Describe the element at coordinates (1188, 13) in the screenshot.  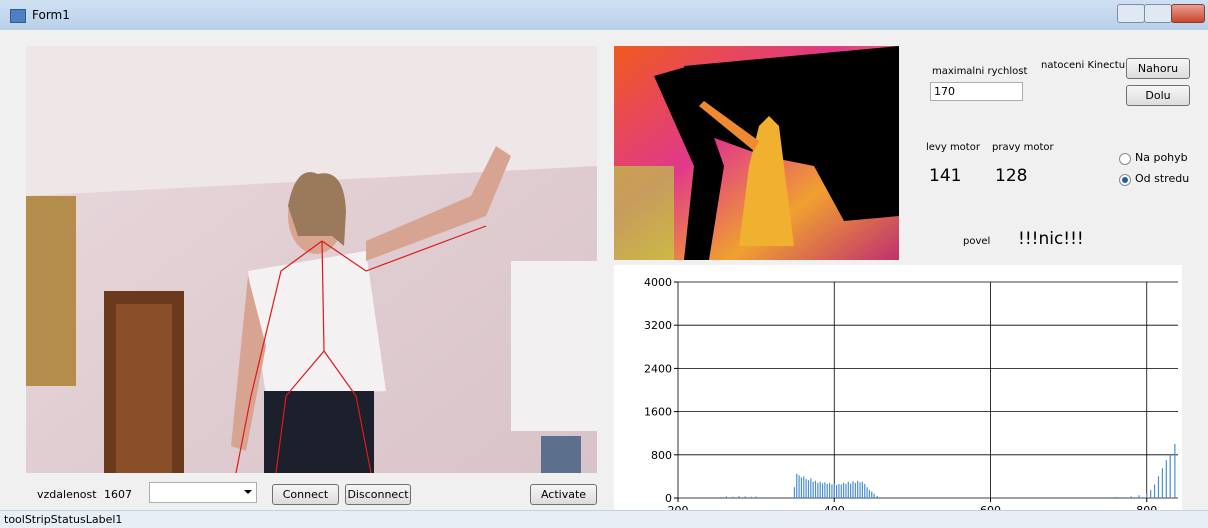
I see `close-button` at that location.